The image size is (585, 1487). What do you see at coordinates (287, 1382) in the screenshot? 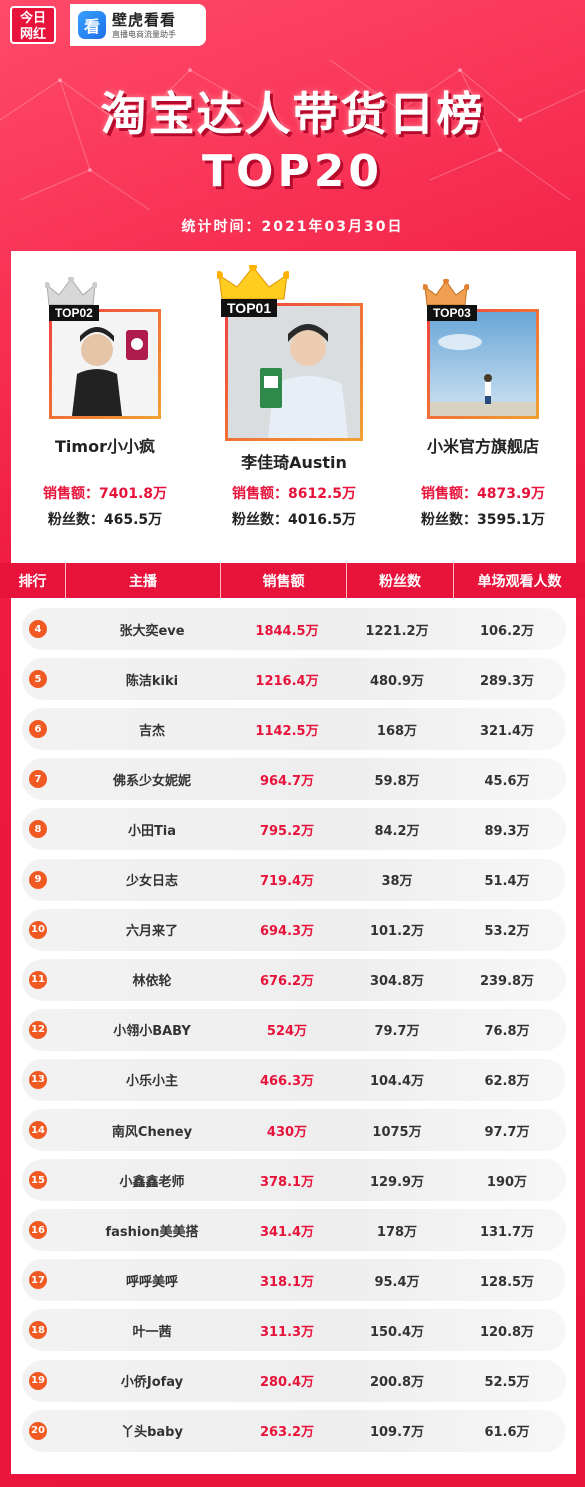
I see `sales-value: 280.4万` at bounding box center [287, 1382].